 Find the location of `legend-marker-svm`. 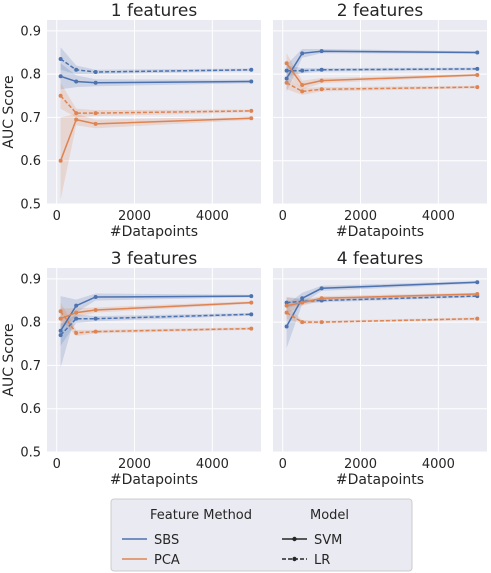

legend-marker-svm is located at coordinates (294, 539).